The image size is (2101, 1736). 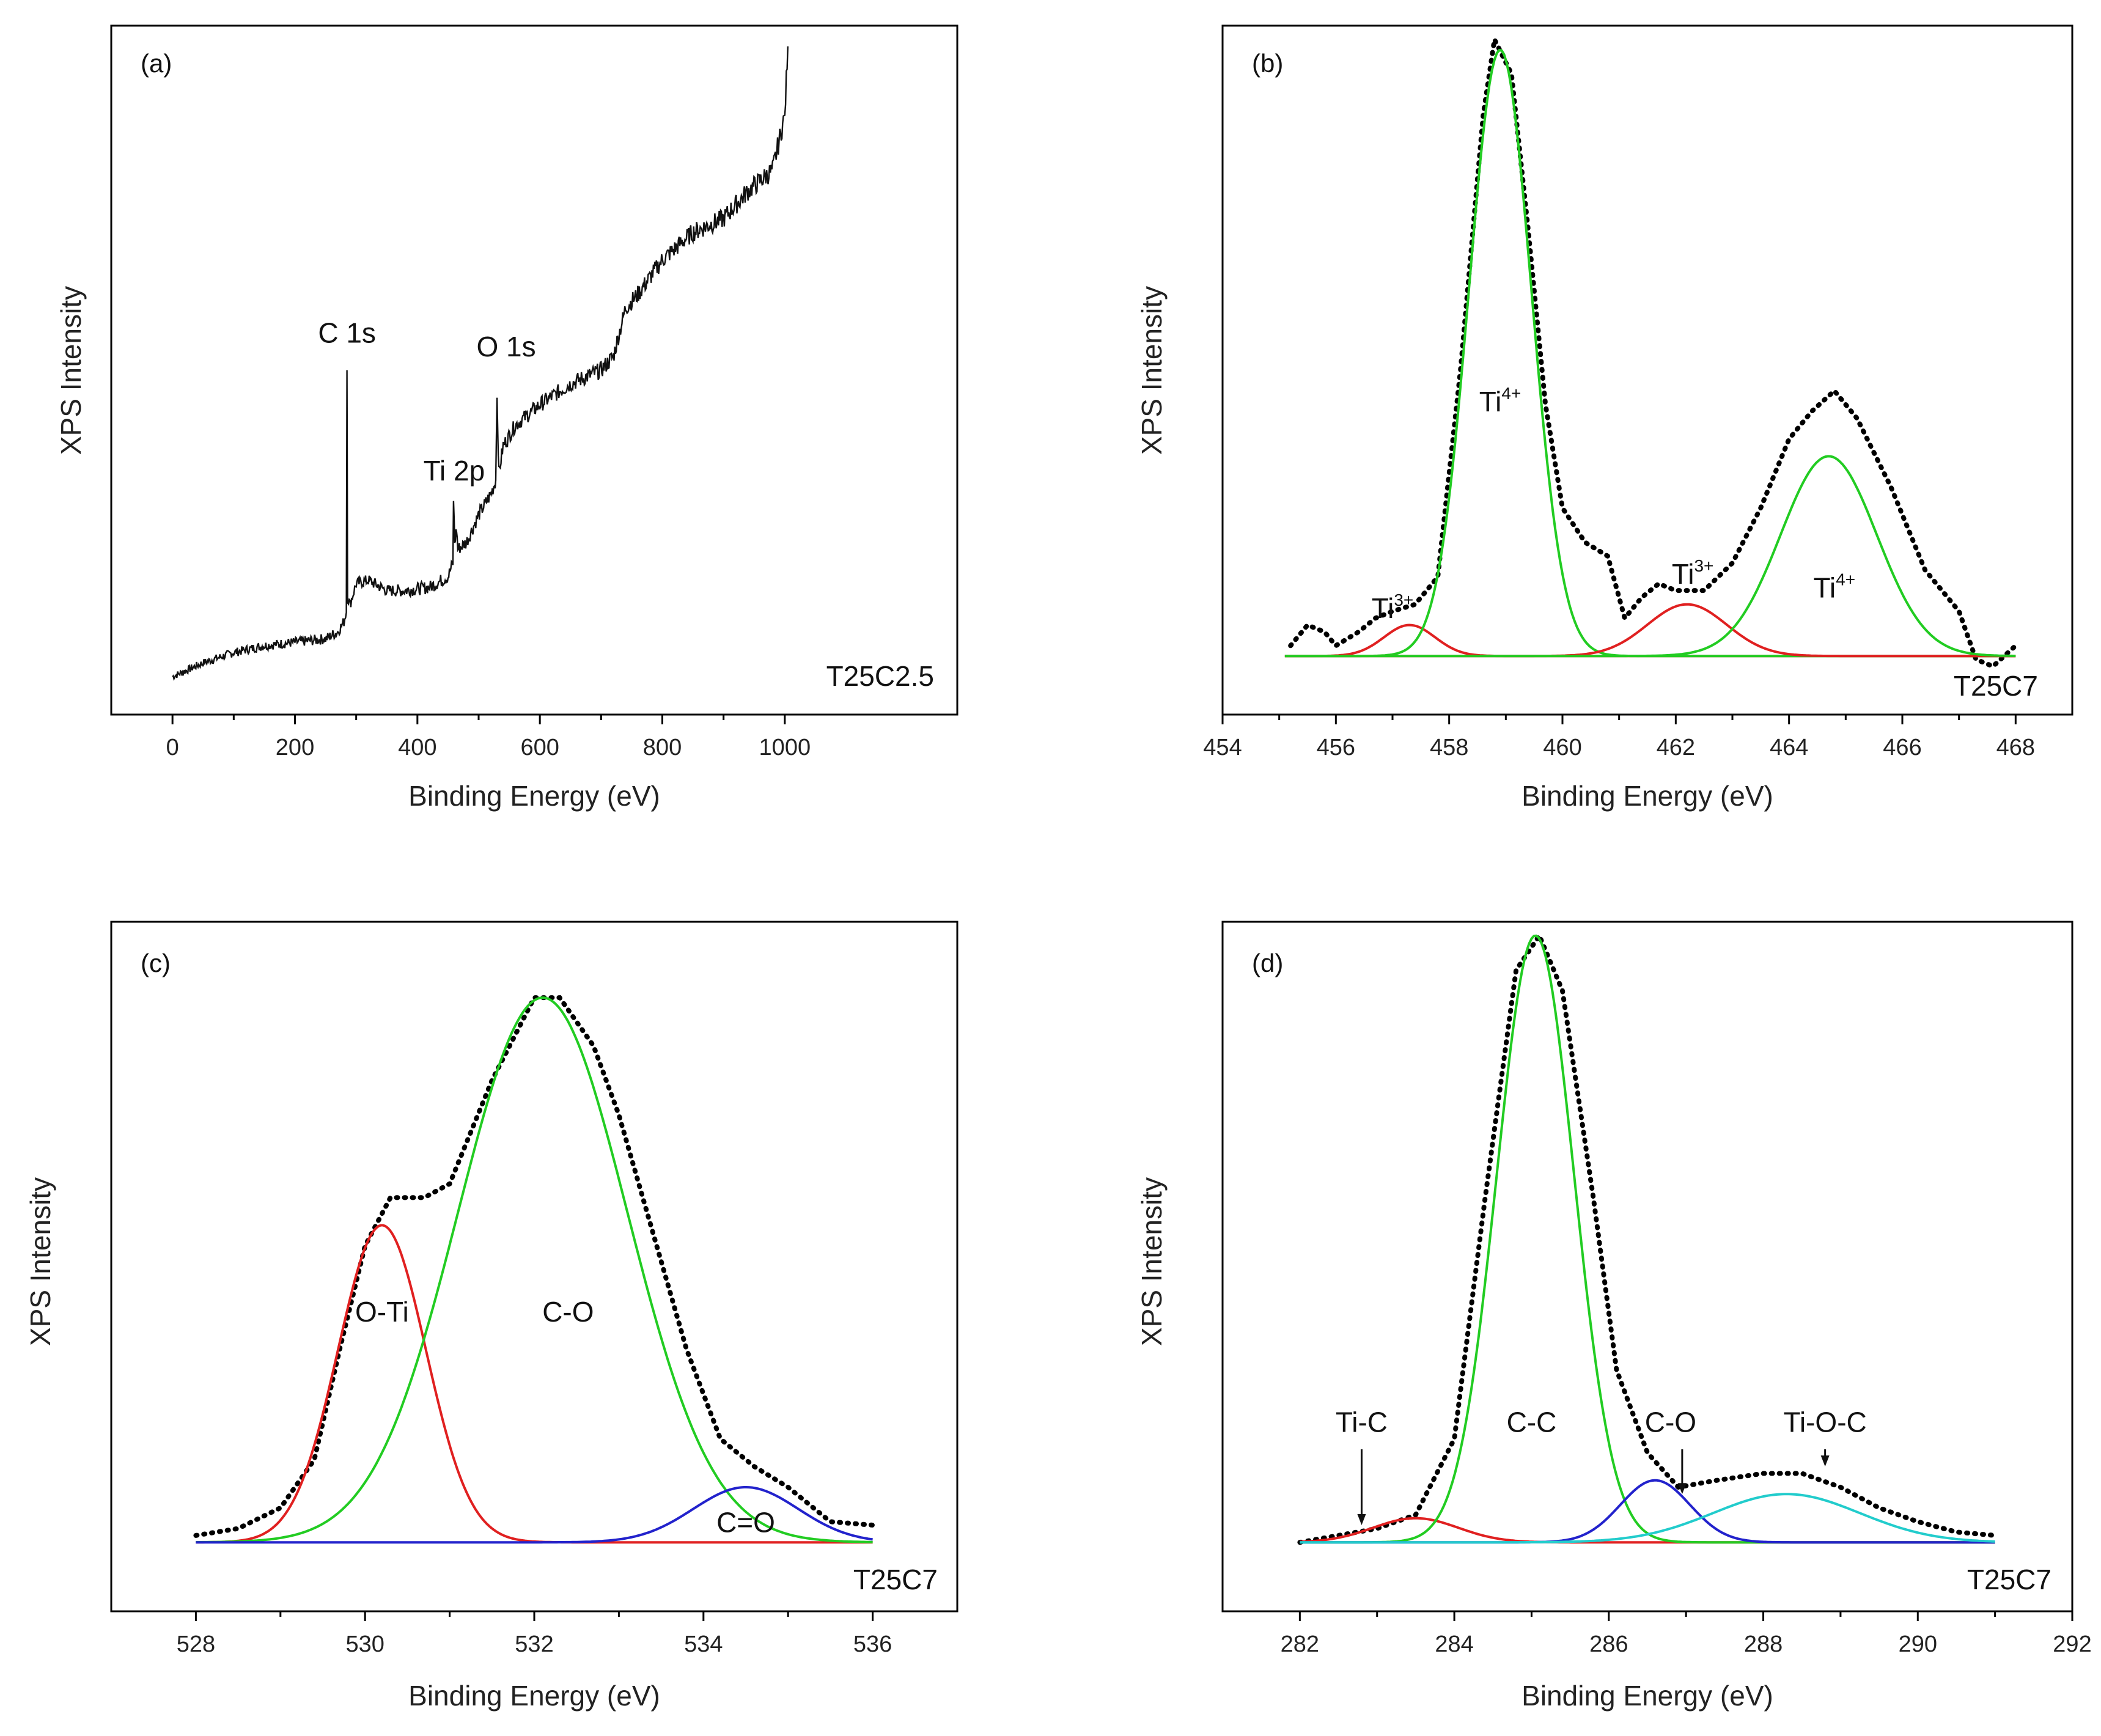 I want to click on panel-d-y-axis-label: XPS Intensity, so click(x=1152, y=1261).